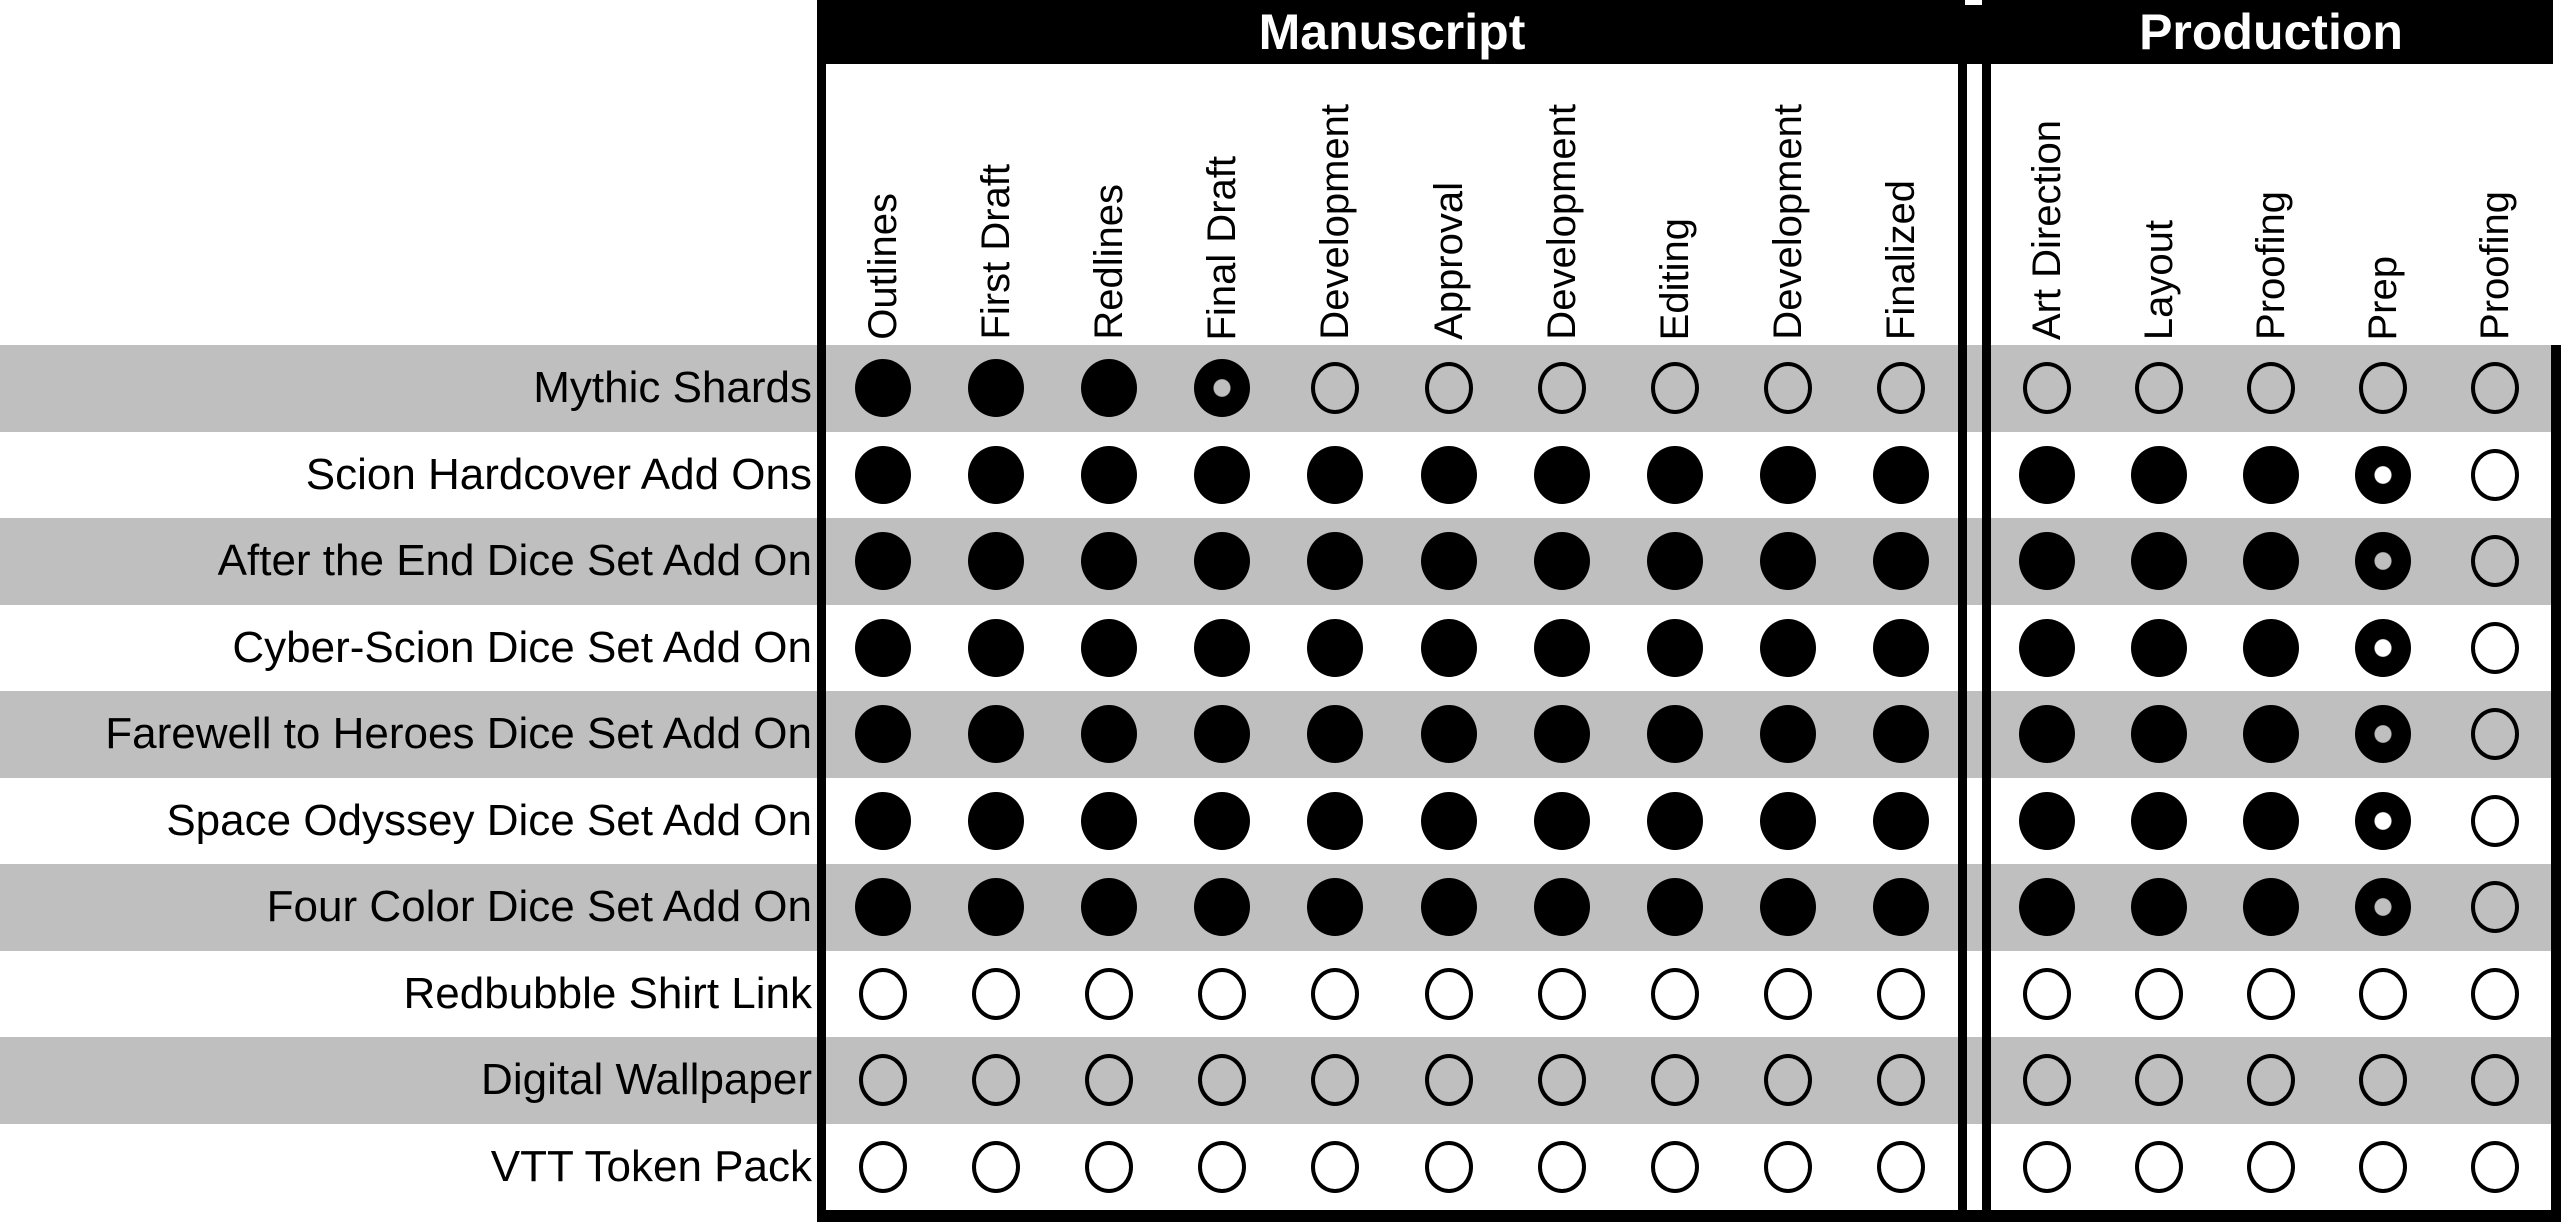  Describe the element at coordinates (1109, 262) in the screenshot. I see `column-header-label: Redlines` at that location.